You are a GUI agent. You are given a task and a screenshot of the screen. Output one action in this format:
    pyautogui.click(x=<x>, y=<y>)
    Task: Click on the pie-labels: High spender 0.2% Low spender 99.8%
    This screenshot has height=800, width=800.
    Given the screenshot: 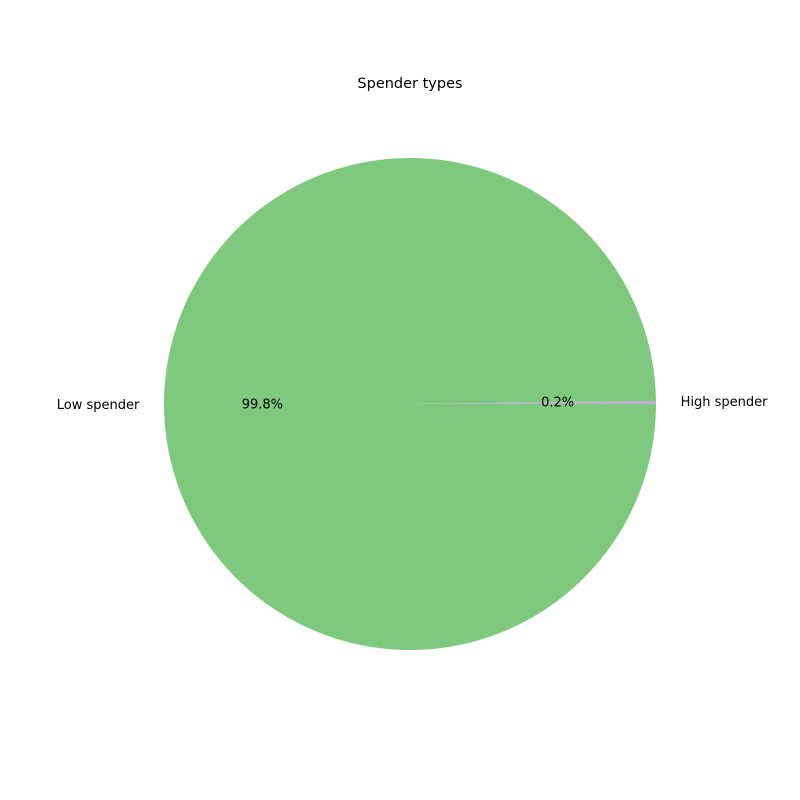 What is the action you would take?
    pyautogui.click(x=412, y=404)
    